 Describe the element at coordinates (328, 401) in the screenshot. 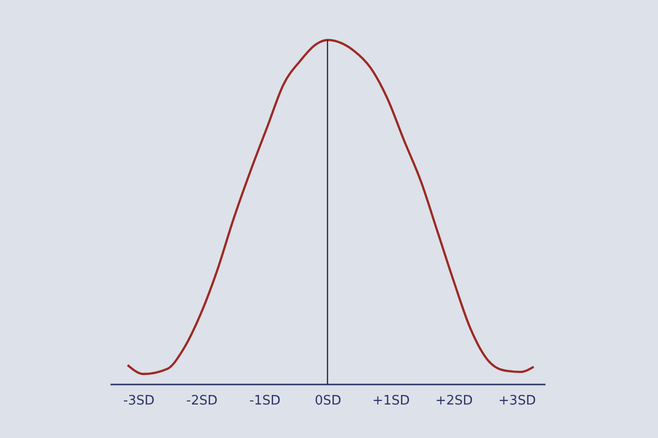

I see `x-tick-label: 0SD` at that location.